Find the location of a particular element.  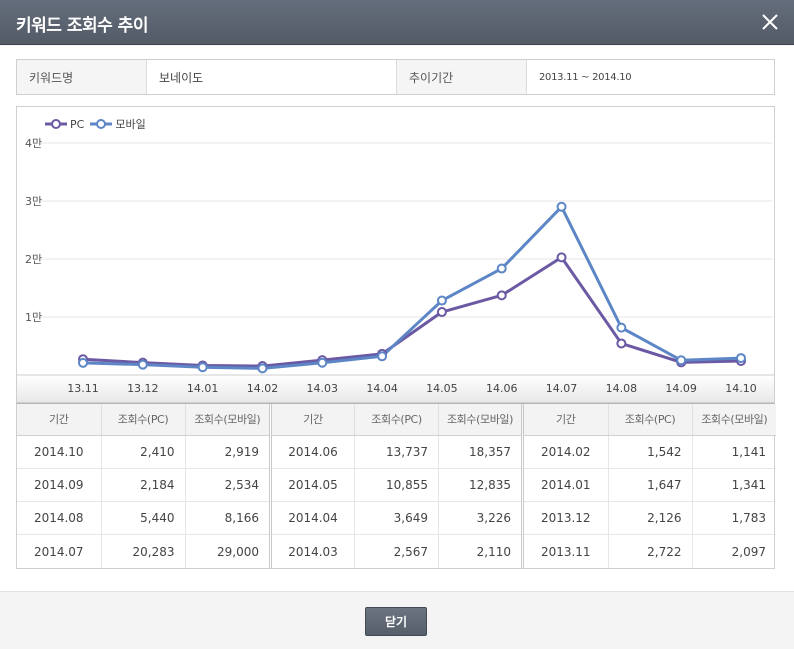

cell-period: 2014.09 is located at coordinates (59, 485).